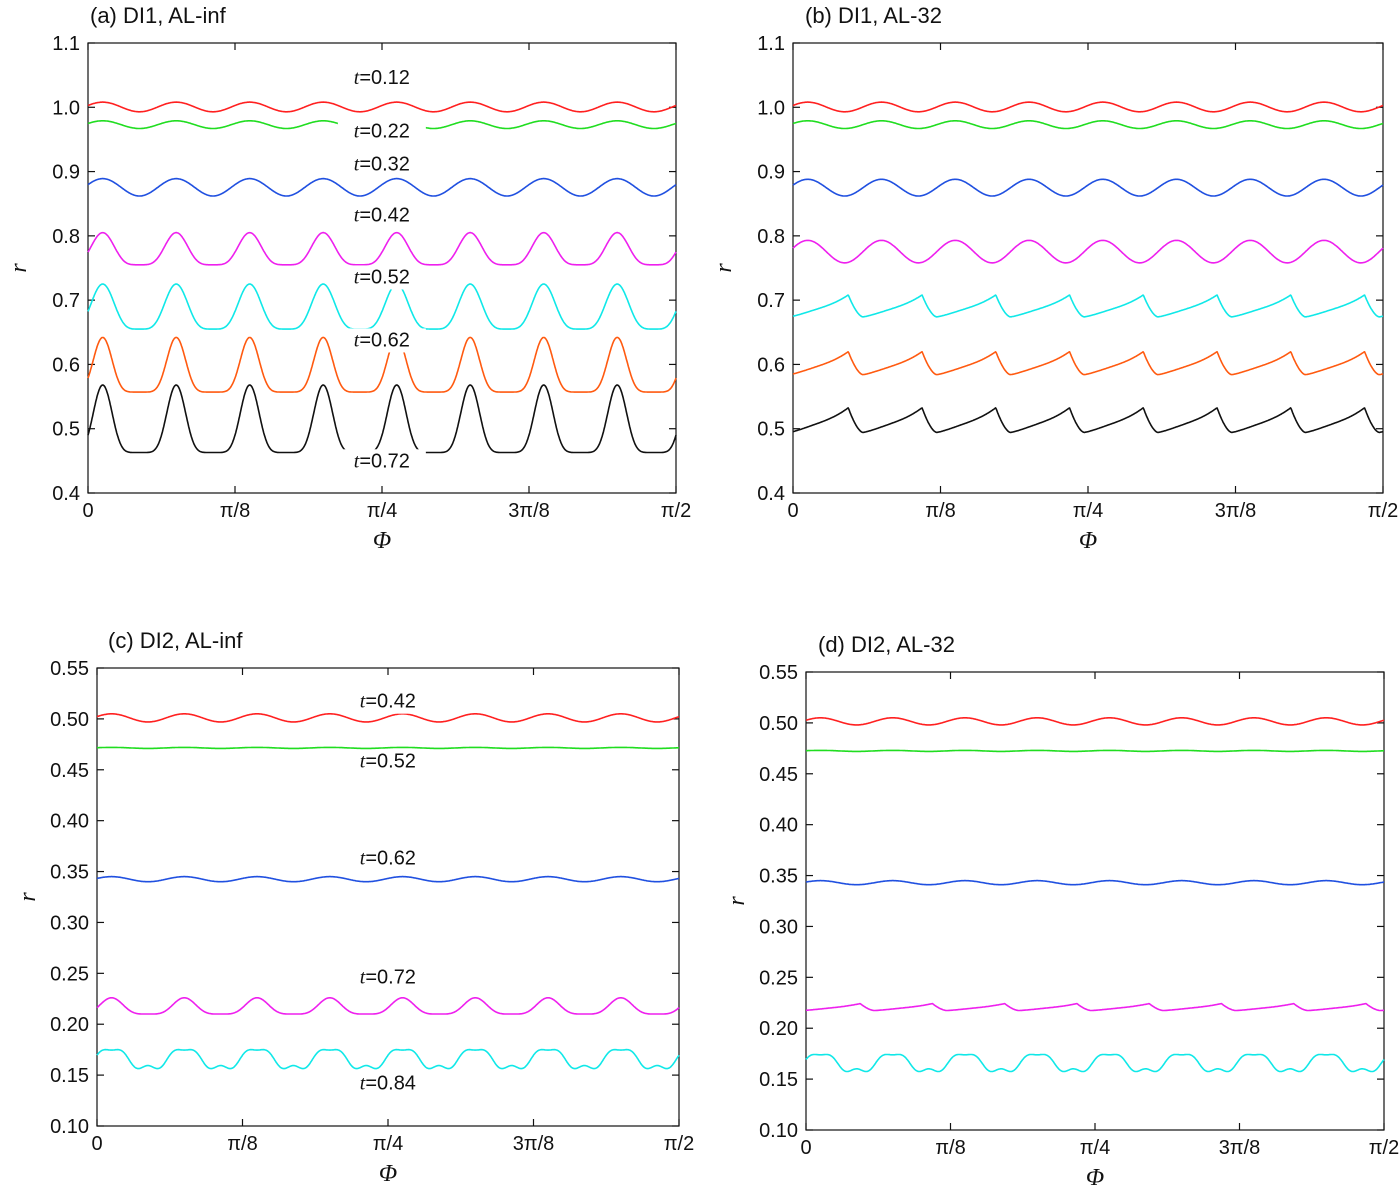  What do you see at coordinates (388, 879) in the screenshot?
I see `series-line-c-t-0.62` at bounding box center [388, 879].